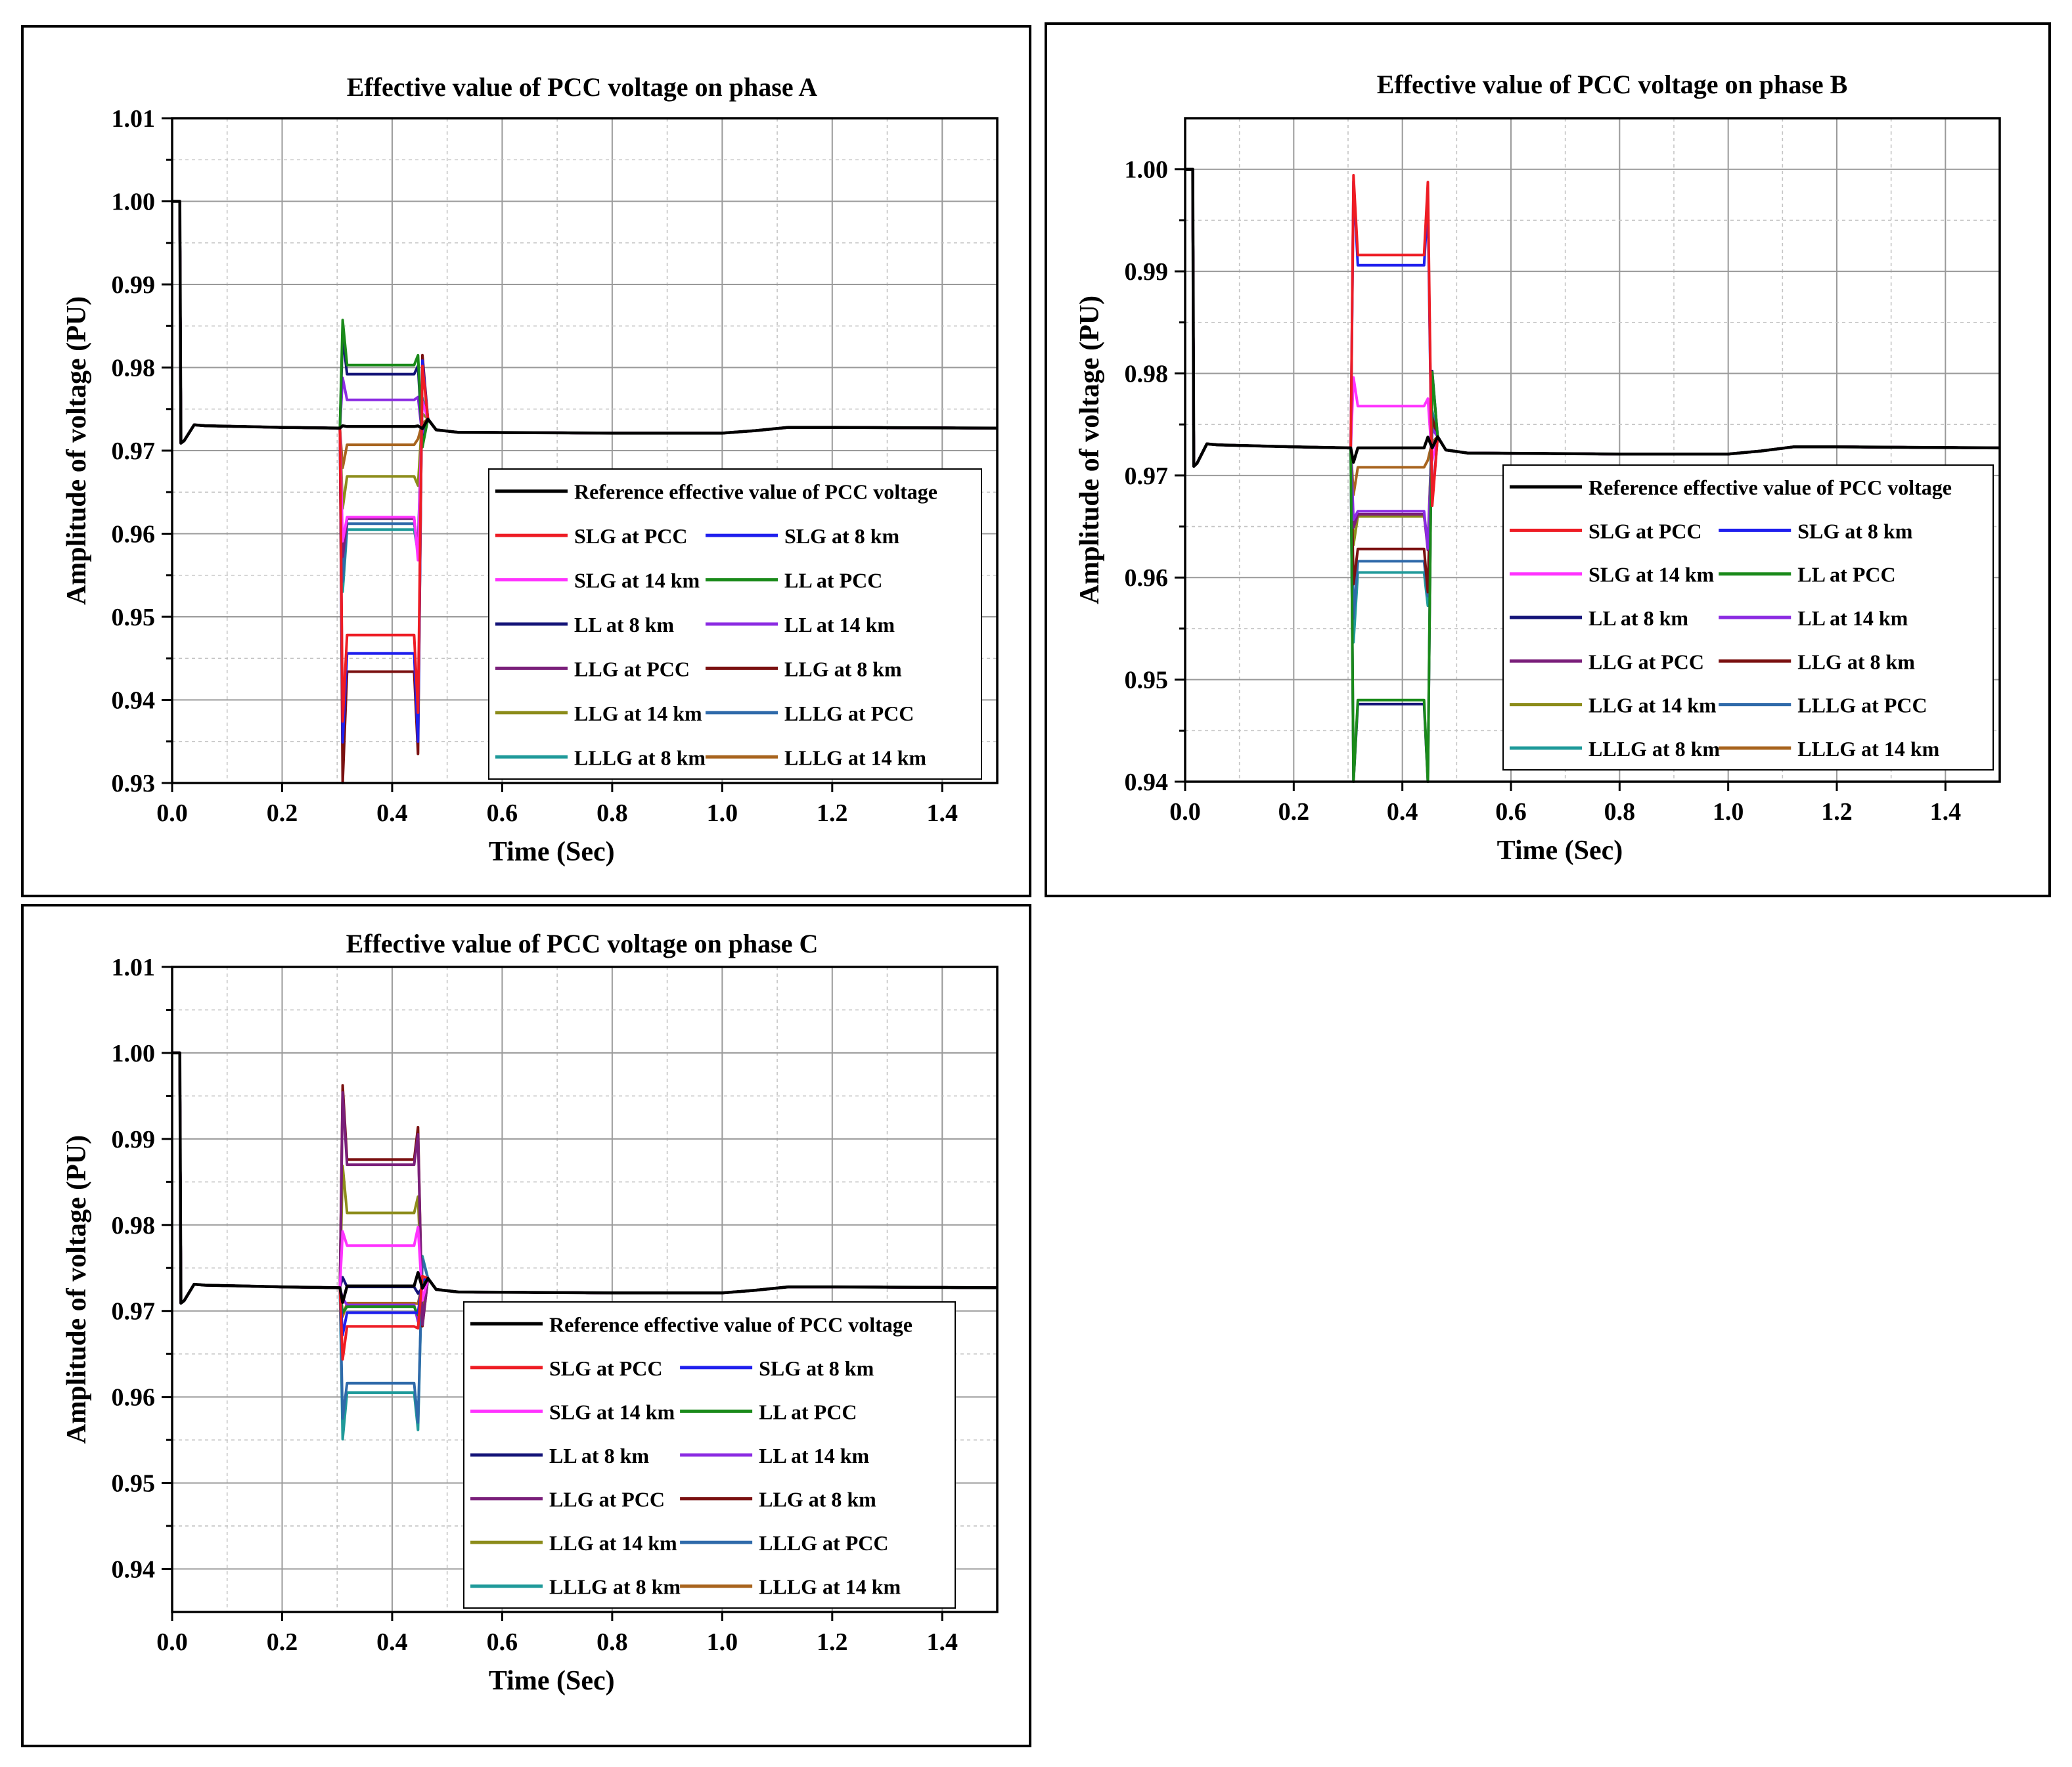 Image resolution: width=2072 pixels, height=1767 pixels. I want to click on y-tick-label: 1.01, so click(134, 119).